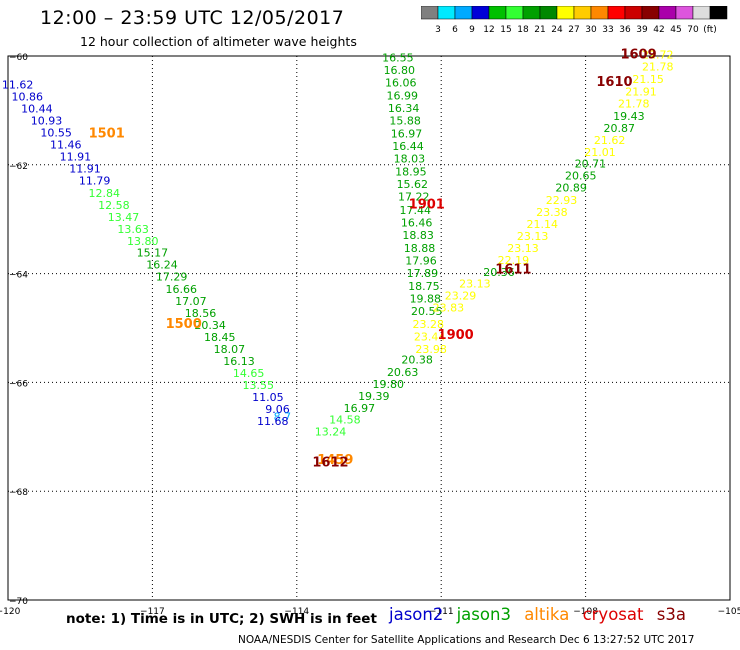 This screenshot has height=650, width=740. Describe the element at coordinates (641, 92) in the screenshot. I see `swh-value-label: 21.91` at that location.